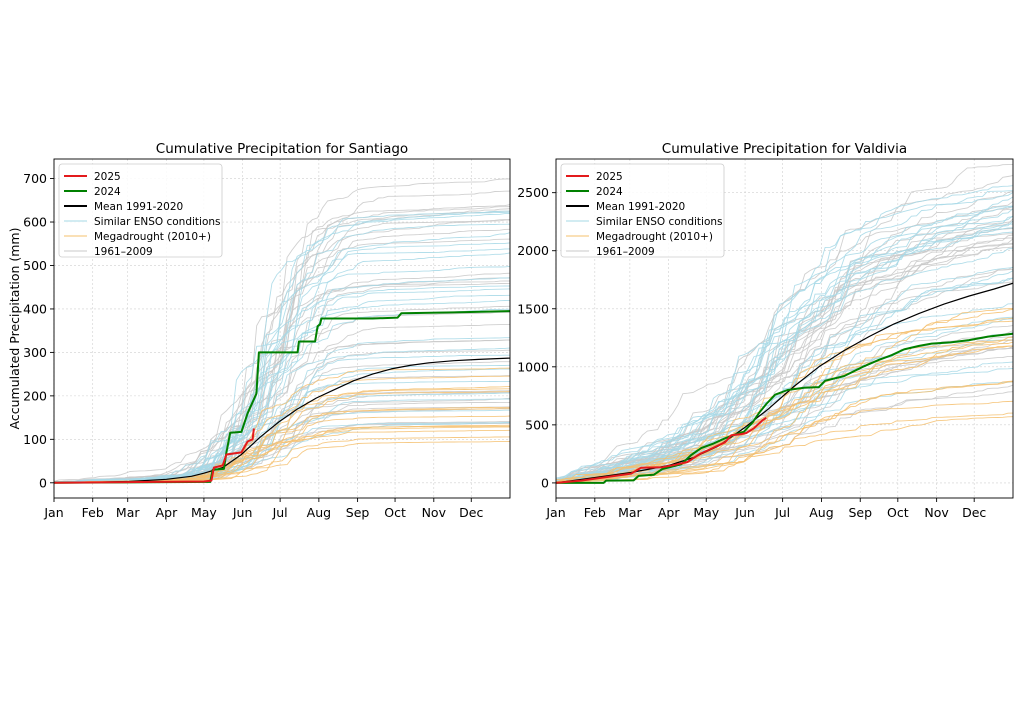  I want to click on y-axis-label: Accumulated Precipitation (mm), so click(14, 329).